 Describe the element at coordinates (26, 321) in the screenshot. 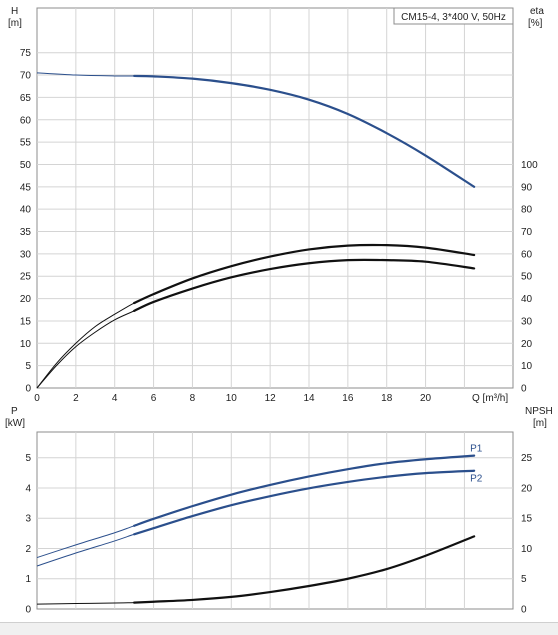

I see `upper-y-tick-label: 15` at that location.